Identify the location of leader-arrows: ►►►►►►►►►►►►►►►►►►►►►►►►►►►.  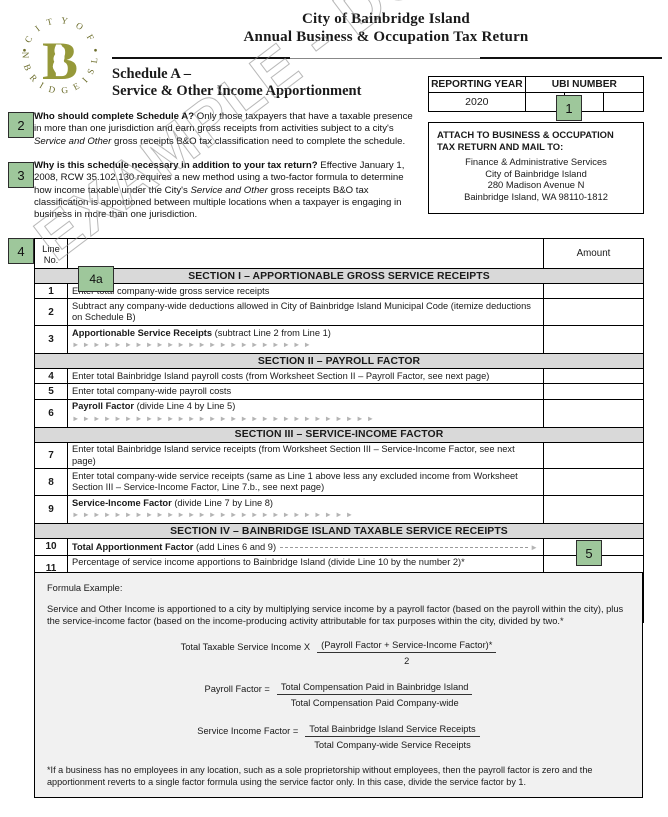
(214, 515).